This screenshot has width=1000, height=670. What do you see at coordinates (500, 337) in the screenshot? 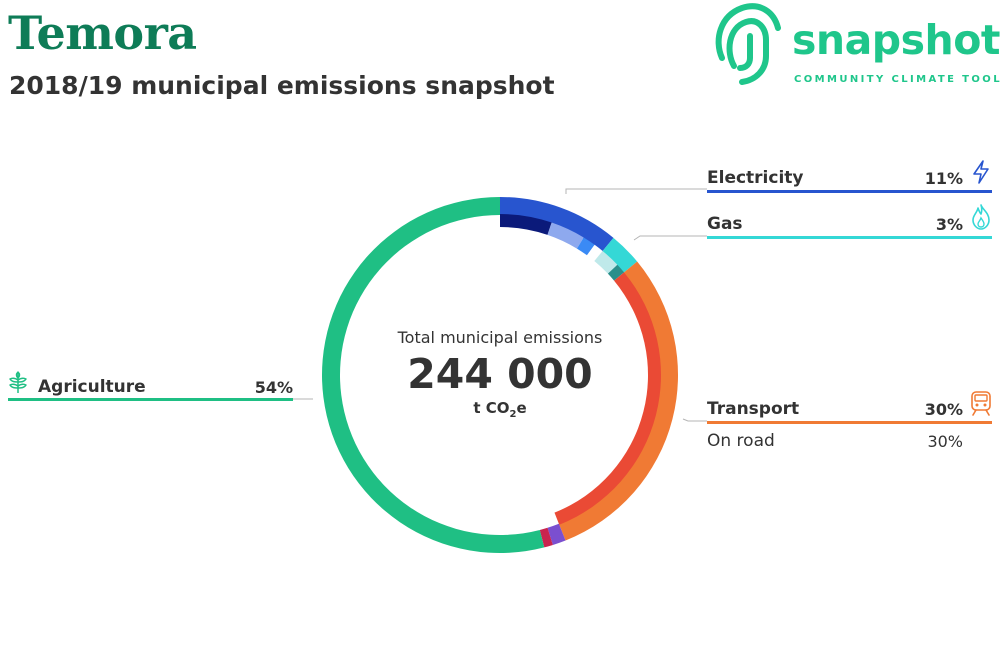
I see `total-emissions-label: Total municipal emissions` at bounding box center [500, 337].